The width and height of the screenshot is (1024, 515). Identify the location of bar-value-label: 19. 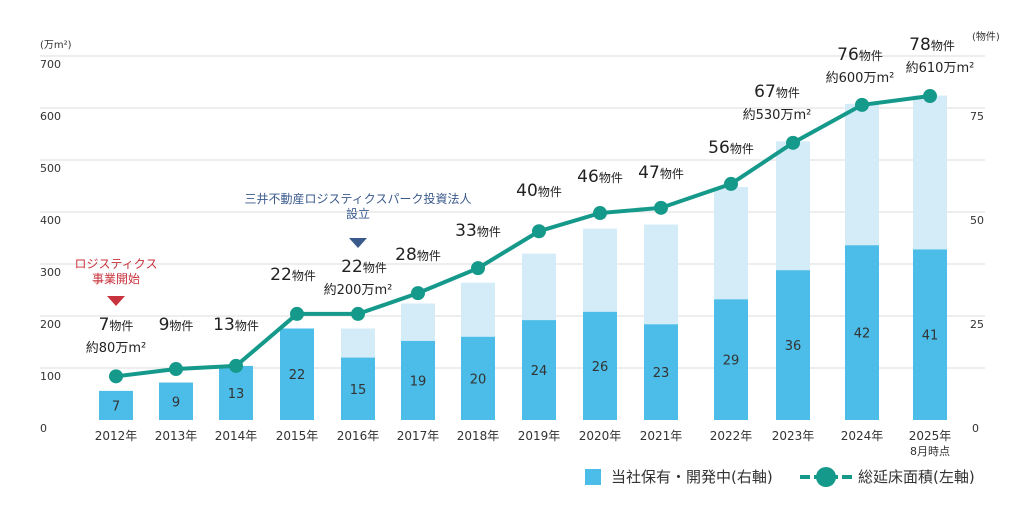
(418, 381).